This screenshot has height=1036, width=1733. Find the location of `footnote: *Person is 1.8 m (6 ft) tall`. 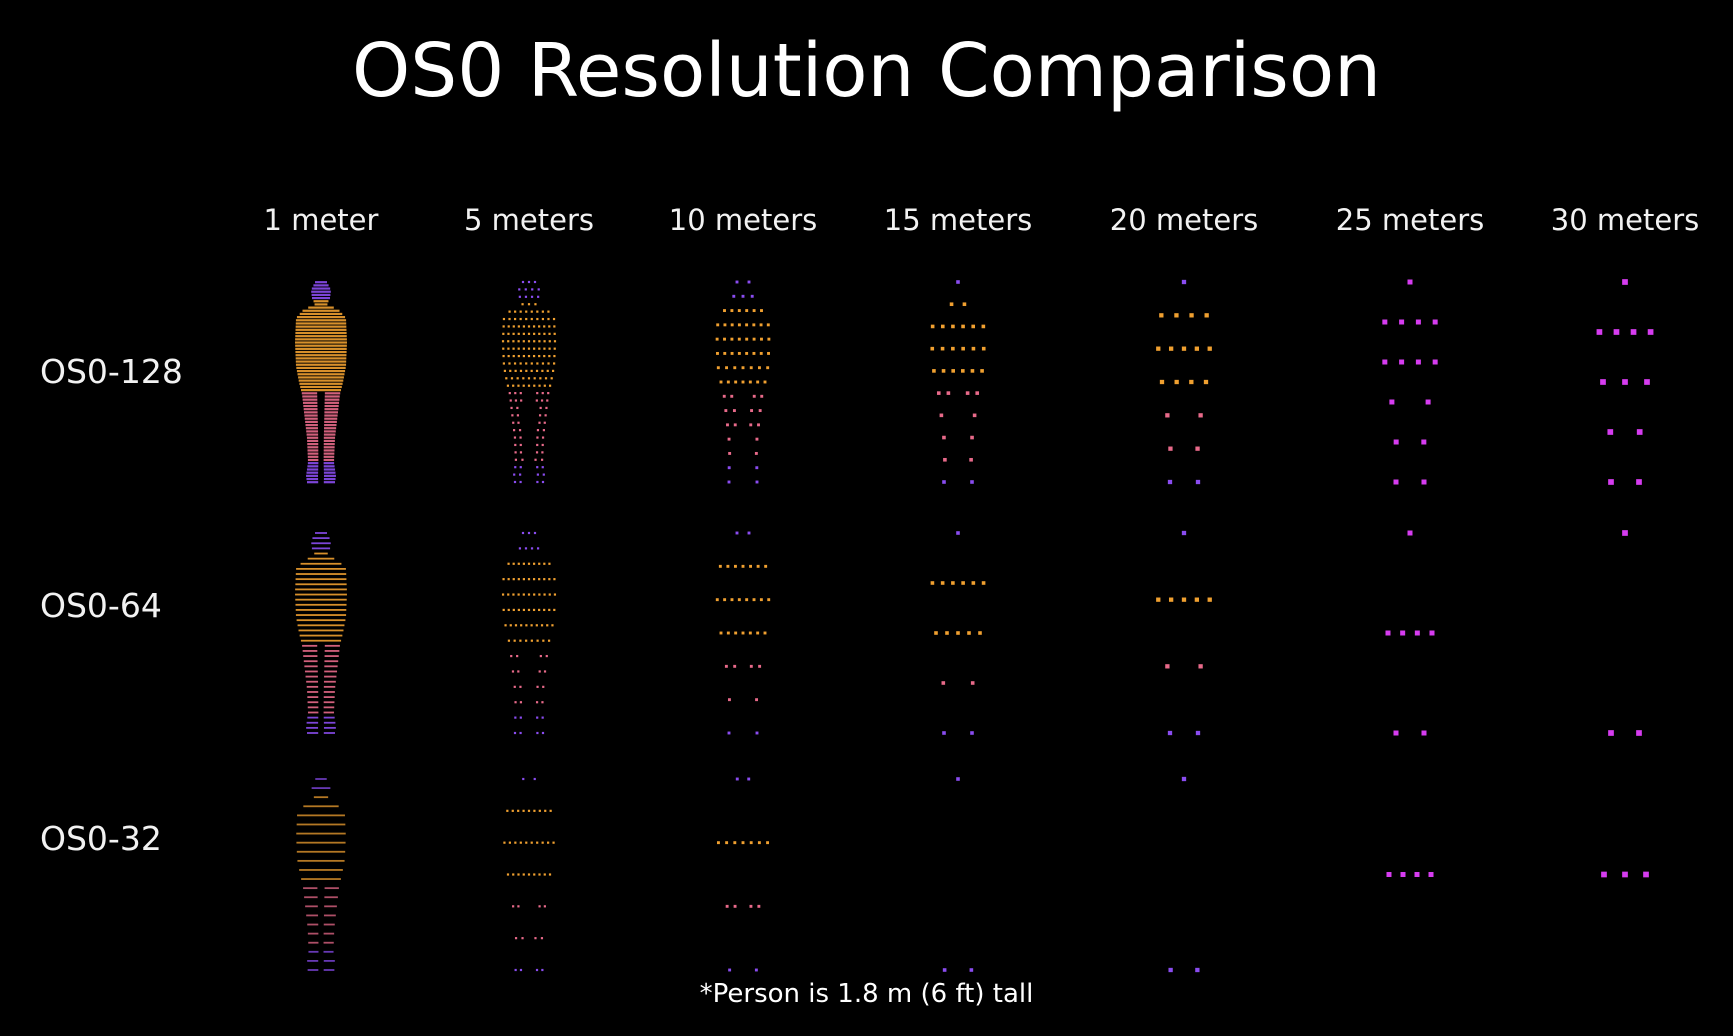

footnote: *Person is 1.8 m (6 ft) tall is located at coordinates (866, 994).